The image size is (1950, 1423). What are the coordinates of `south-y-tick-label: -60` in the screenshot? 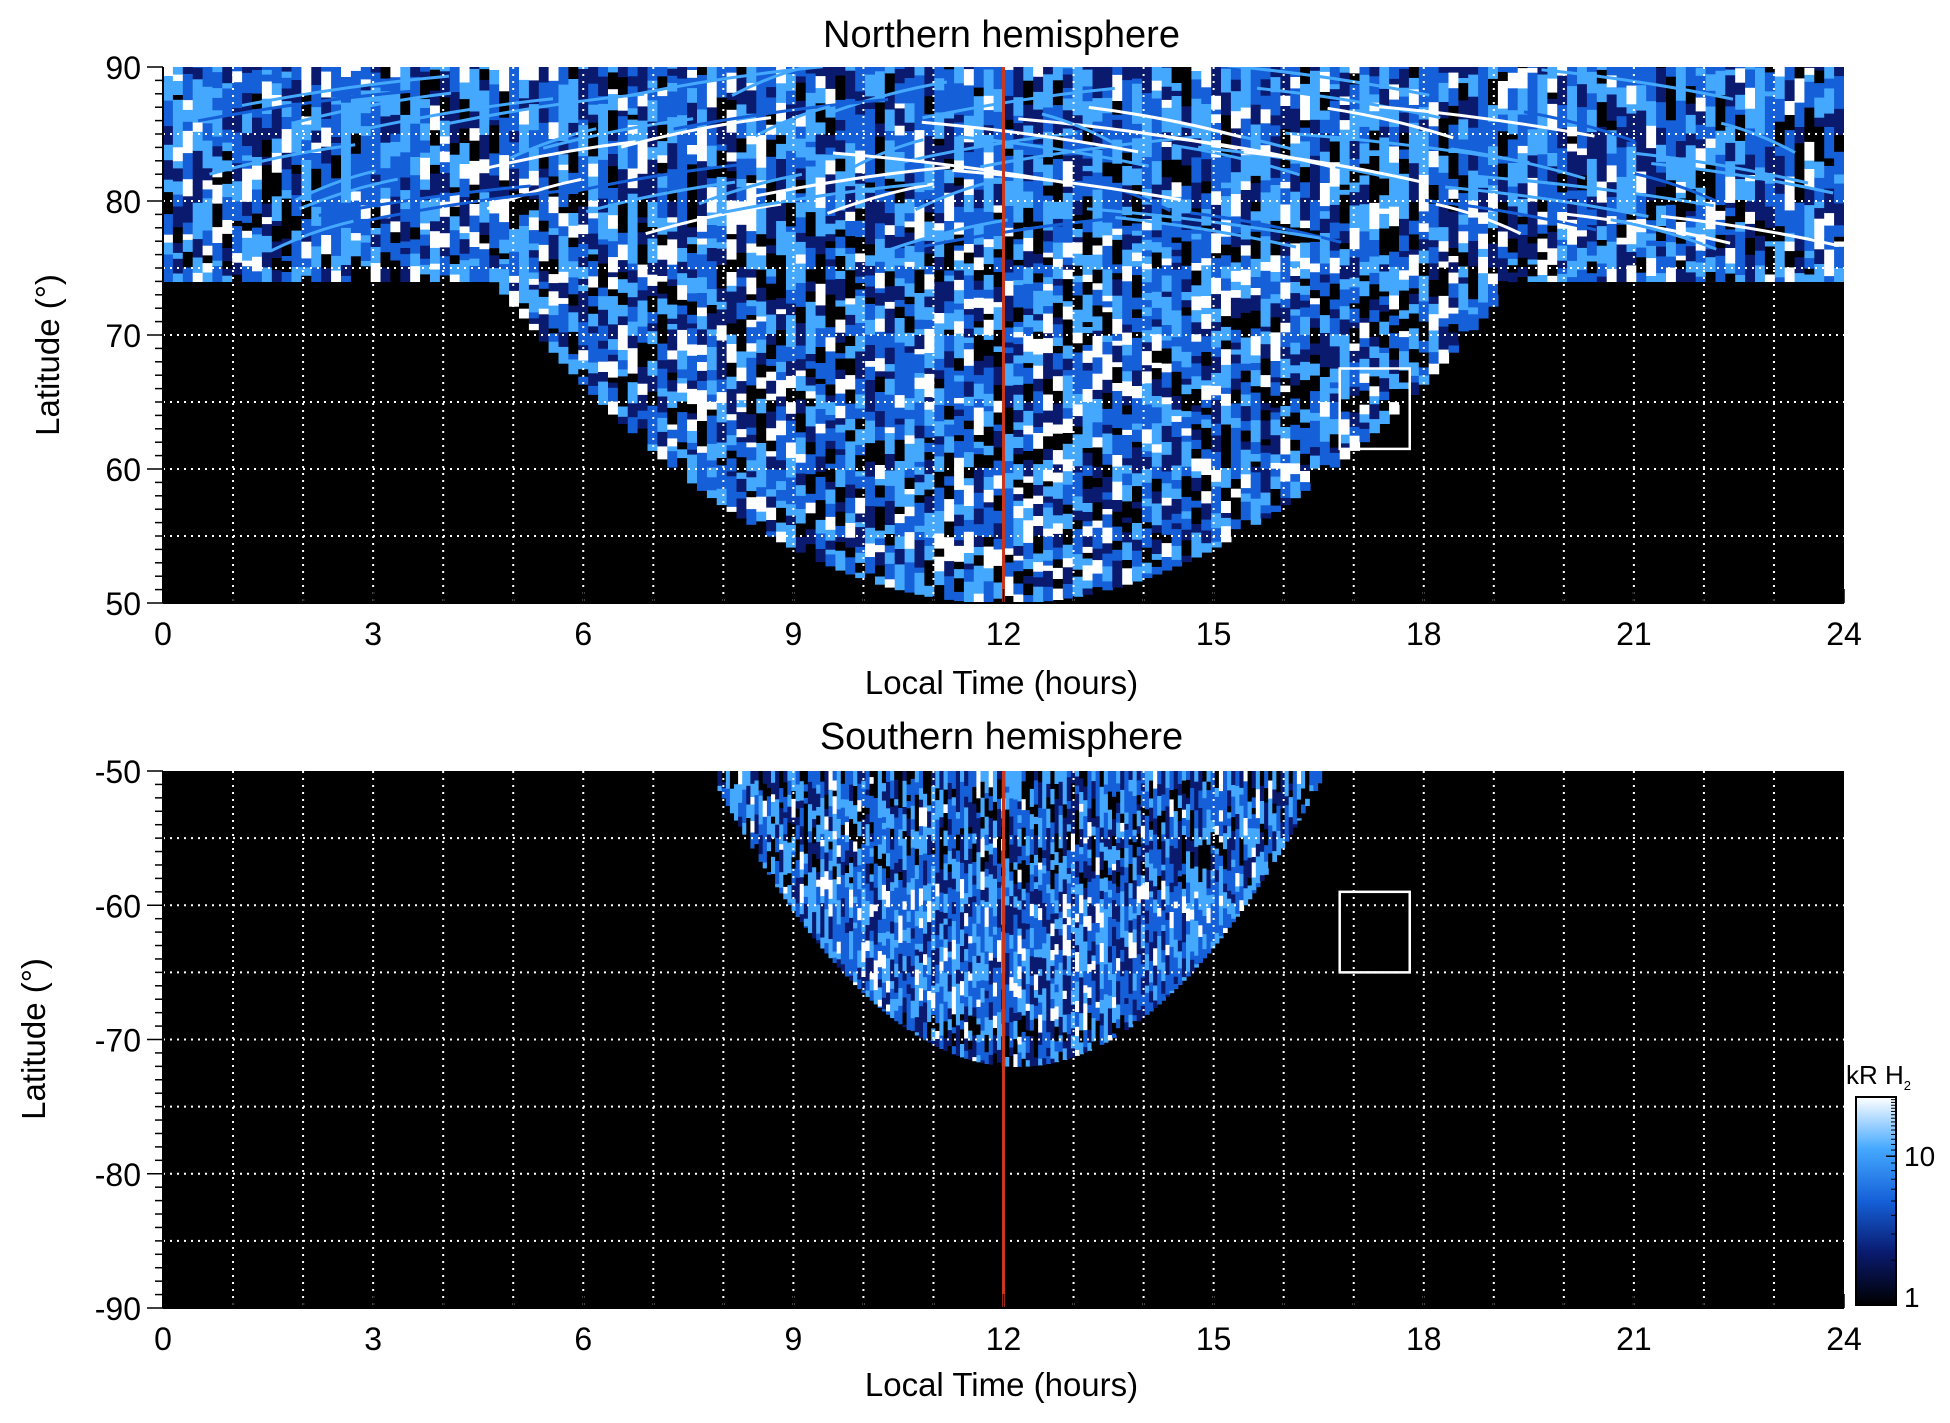 It's located at (118, 906).